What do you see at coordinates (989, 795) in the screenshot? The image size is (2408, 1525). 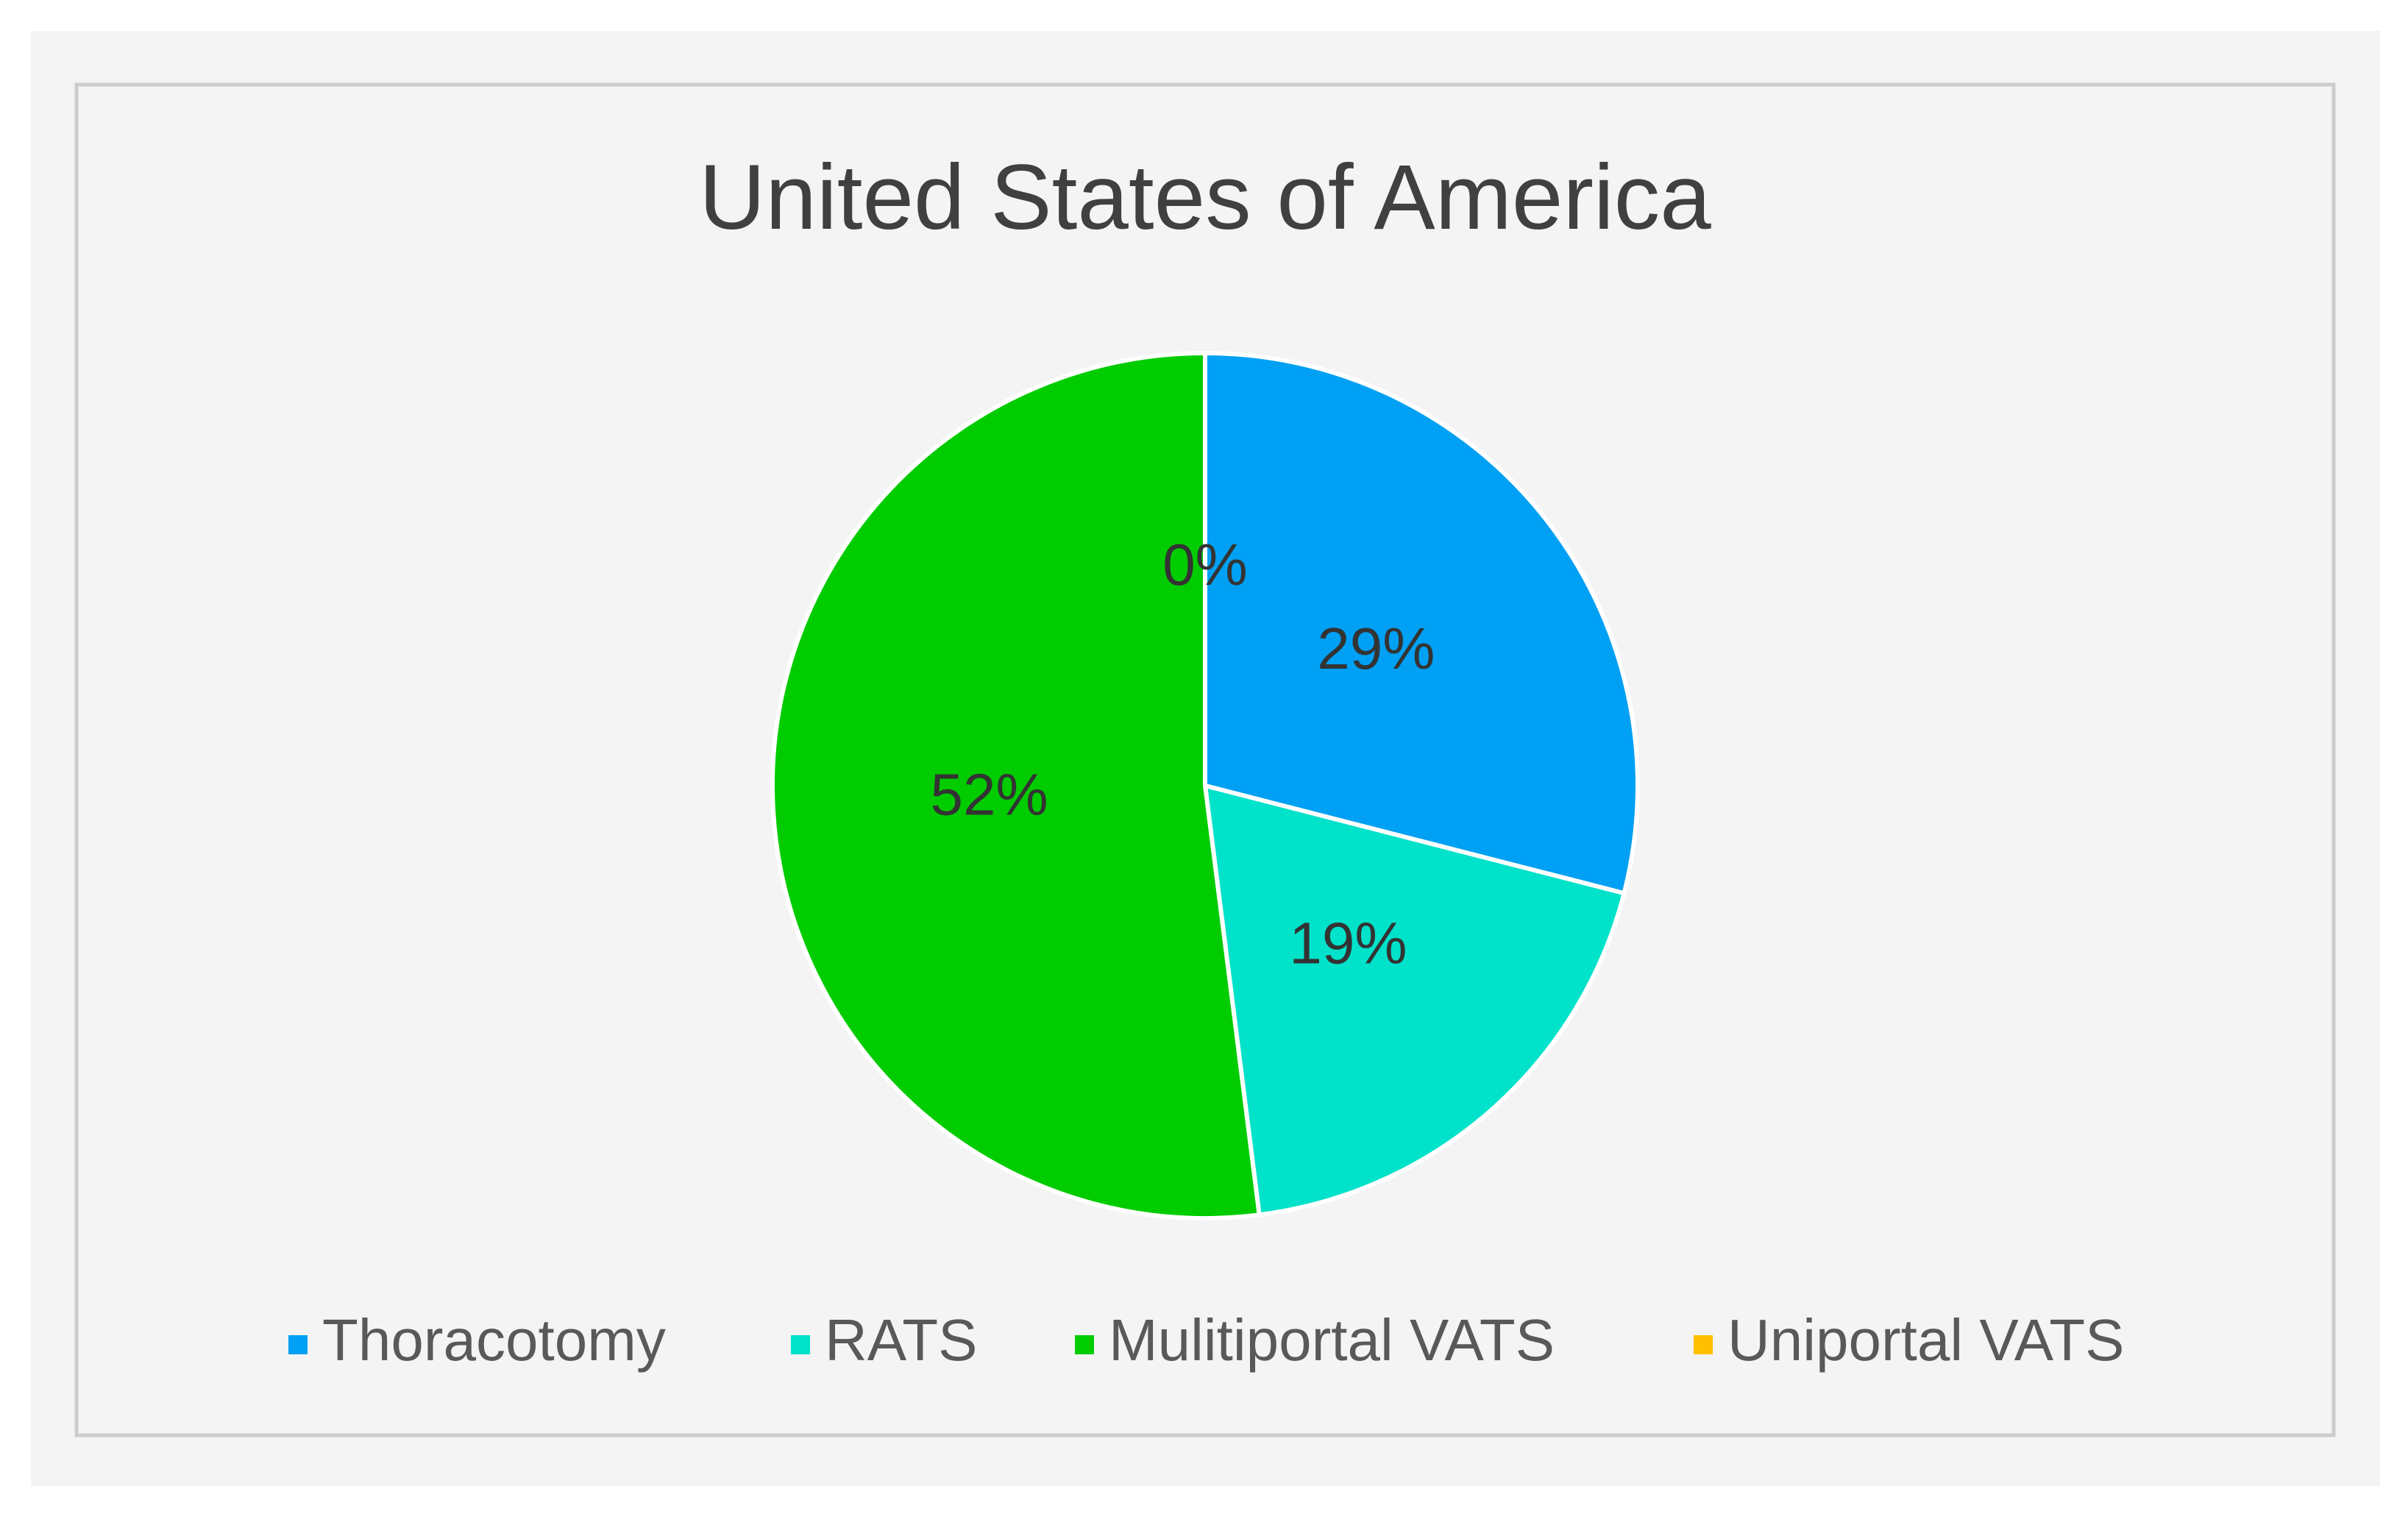 I see `data-label: 52%` at bounding box center [989, 795].